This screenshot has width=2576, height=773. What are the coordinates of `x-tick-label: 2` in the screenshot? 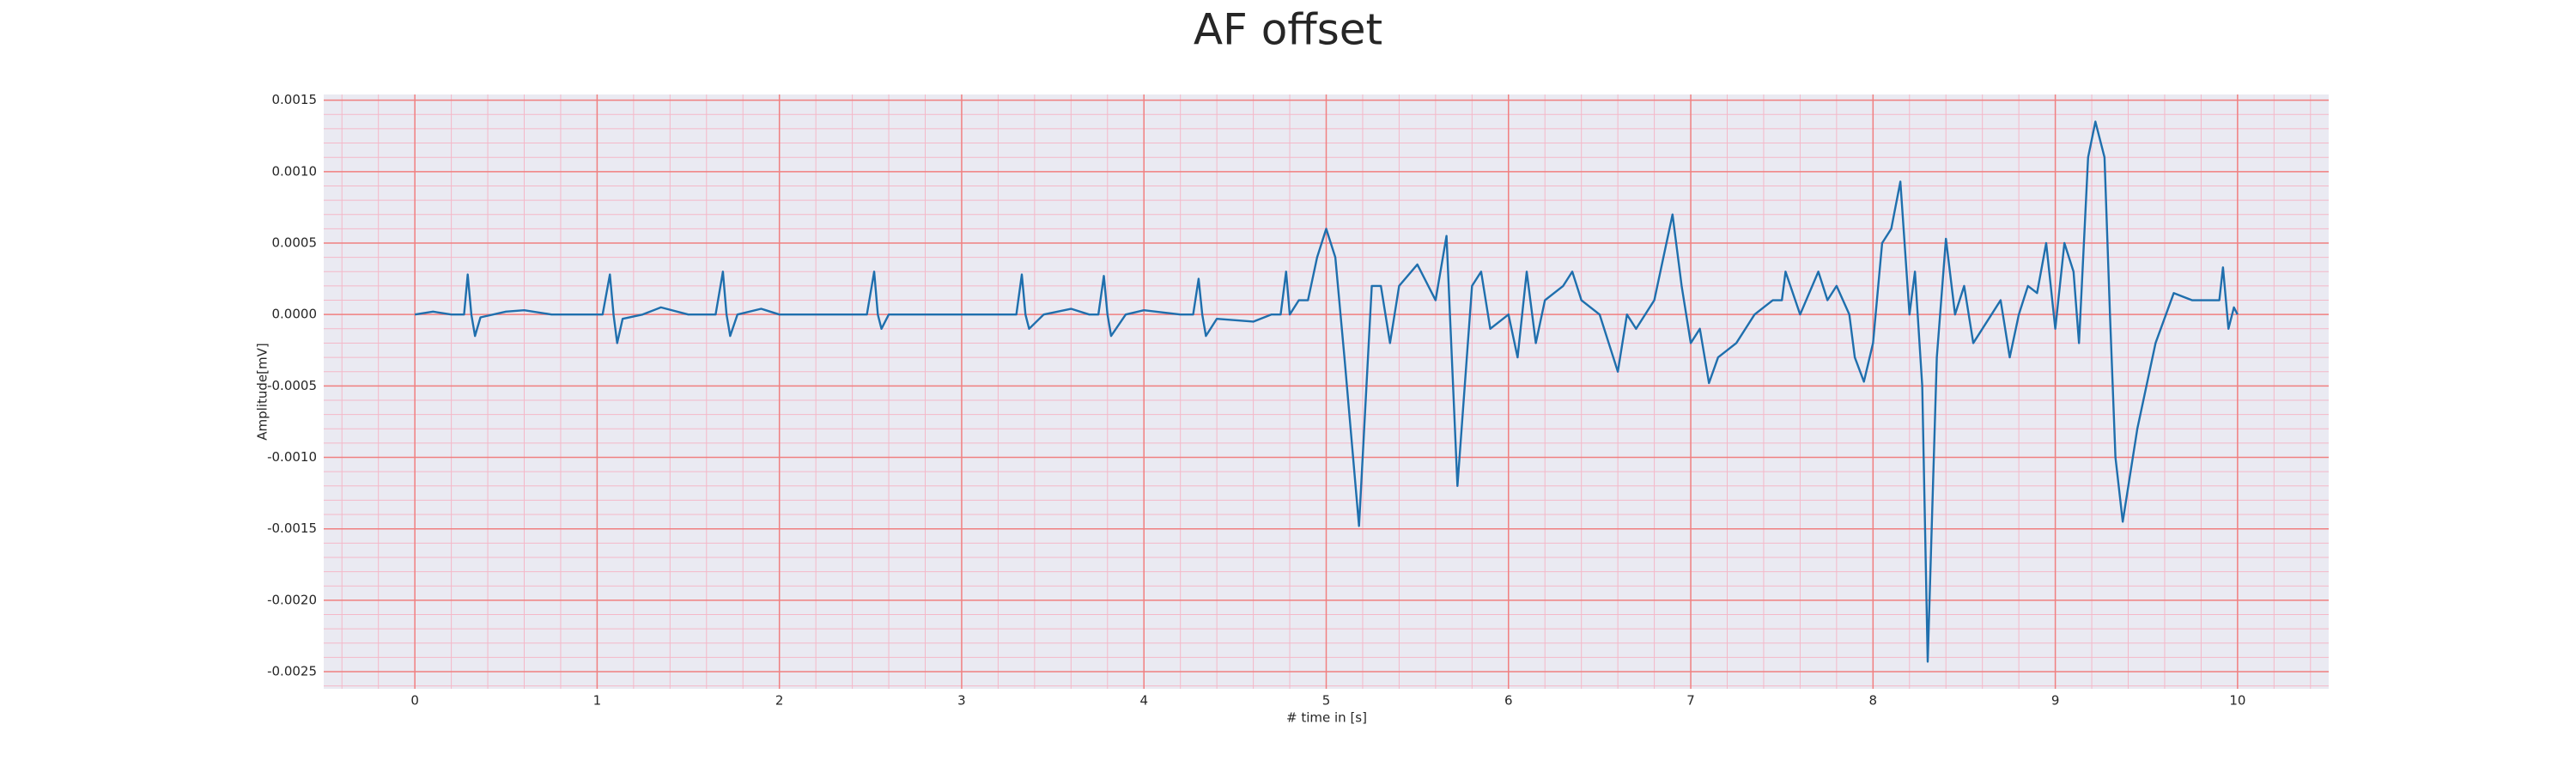 It's located at (779, 701).